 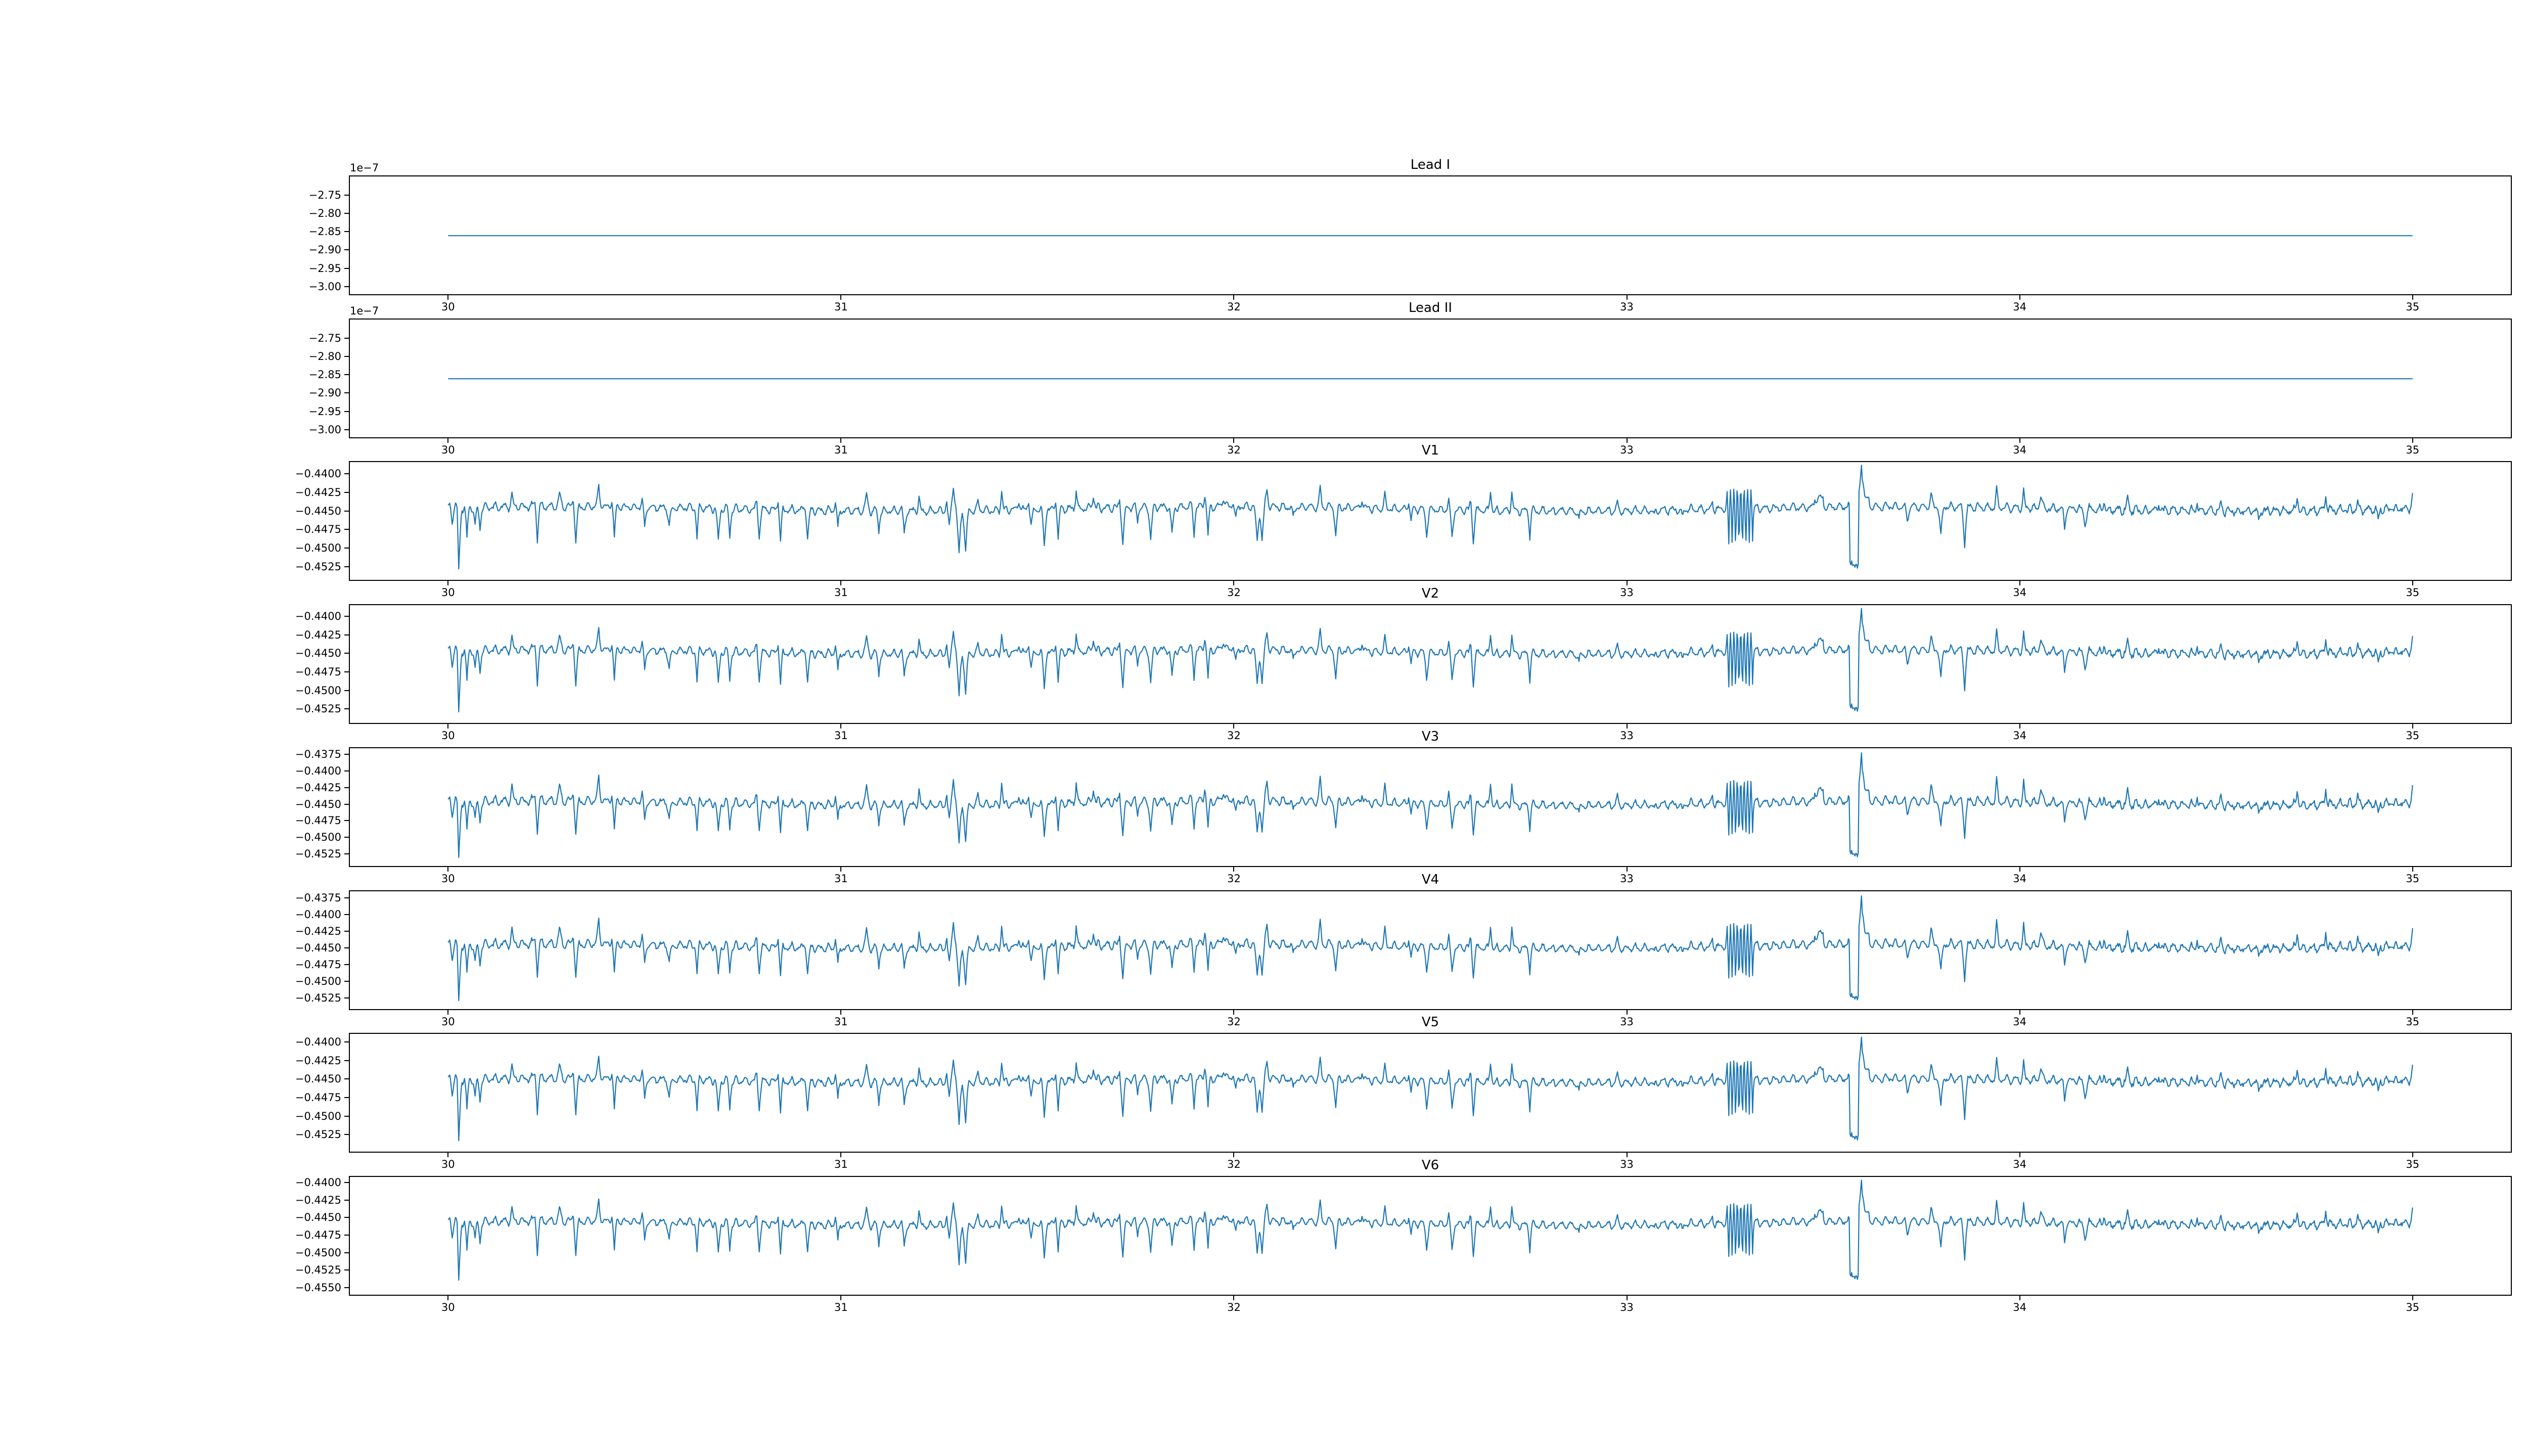 I want to click on y-tick-label-v3: −0.4425, so click(x=318, y=787).